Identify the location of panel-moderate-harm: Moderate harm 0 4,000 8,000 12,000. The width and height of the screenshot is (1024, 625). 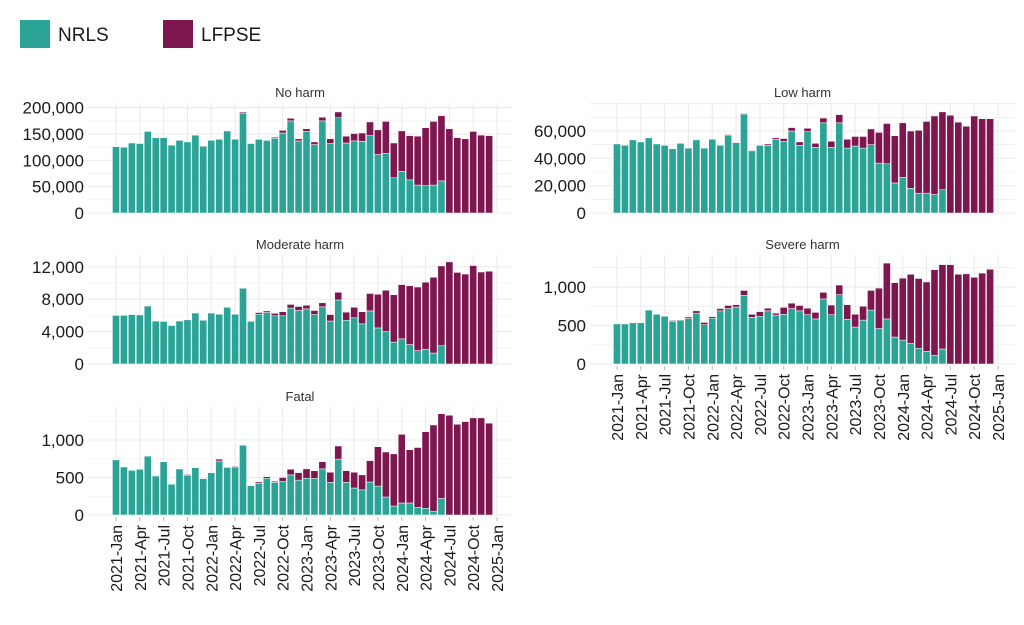
(272, 305).